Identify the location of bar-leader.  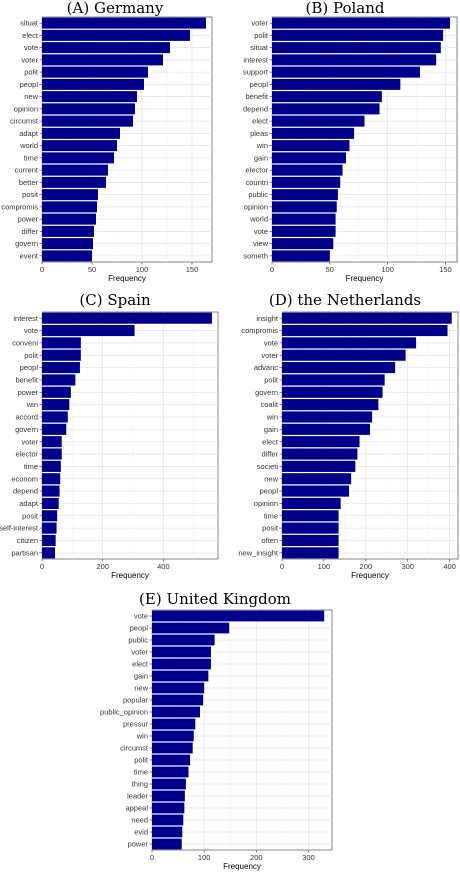
(168, 796).